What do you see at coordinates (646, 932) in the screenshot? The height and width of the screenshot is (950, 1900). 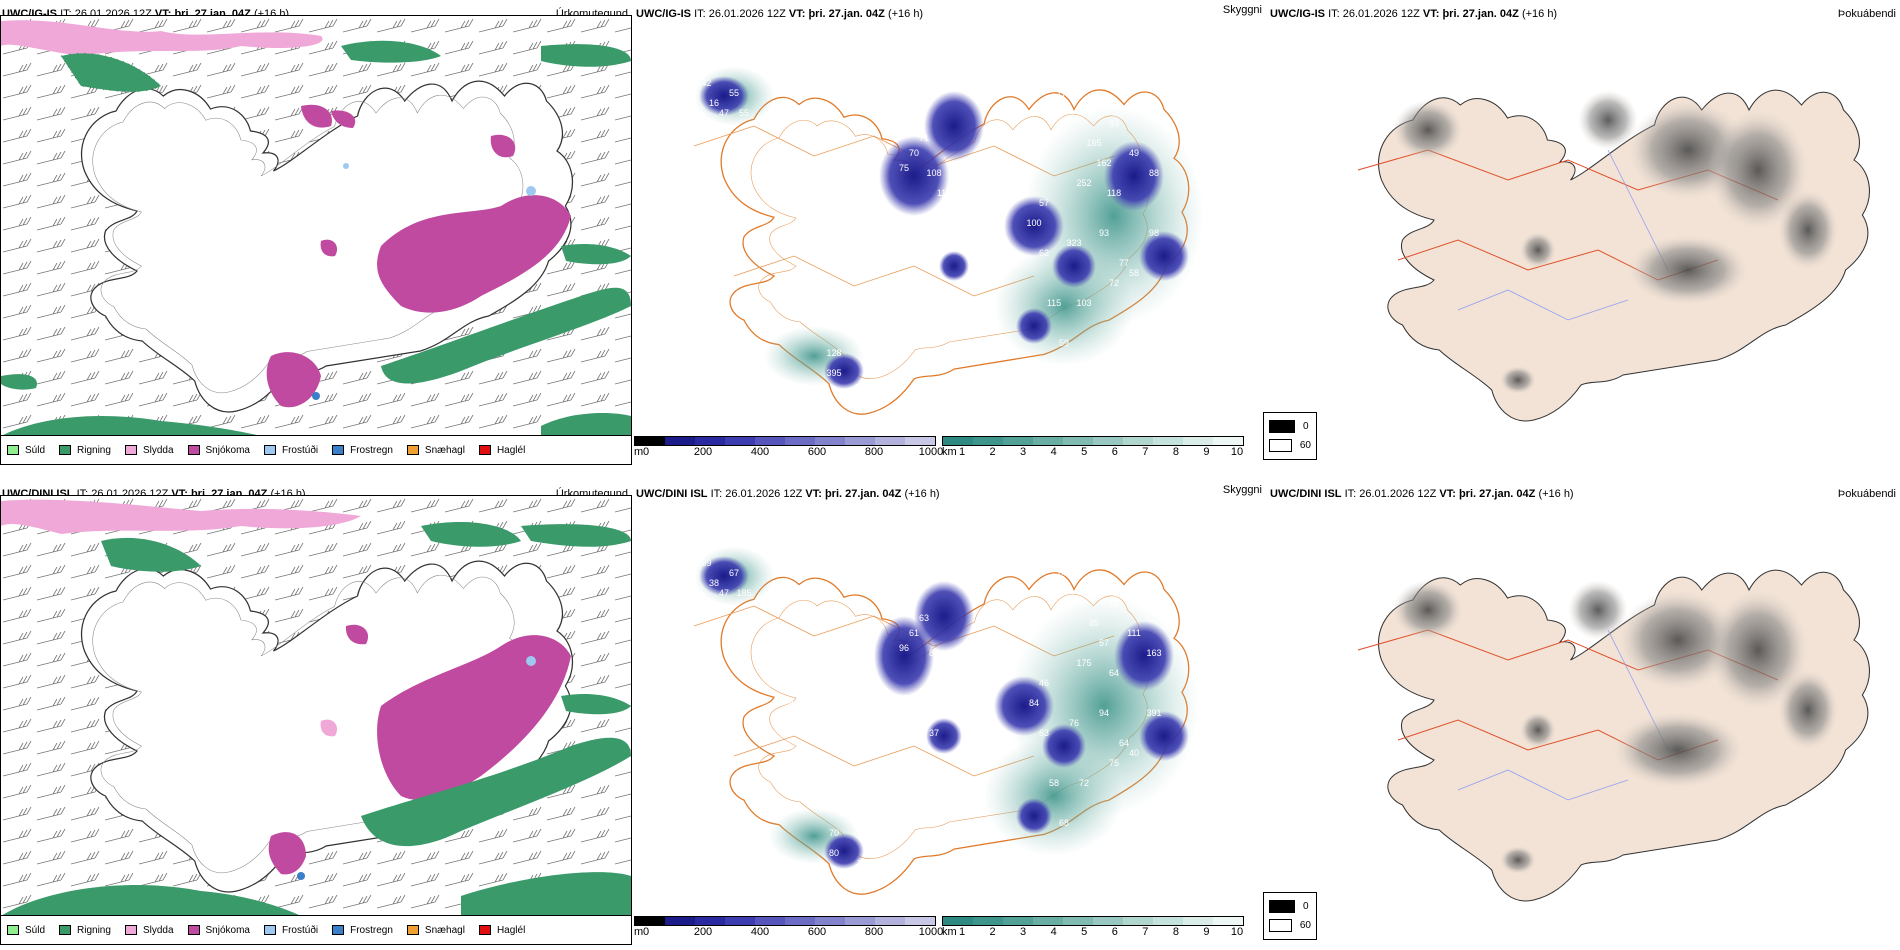 I see `colorbar-tick-label: 0` at bounding box center [646, 932].